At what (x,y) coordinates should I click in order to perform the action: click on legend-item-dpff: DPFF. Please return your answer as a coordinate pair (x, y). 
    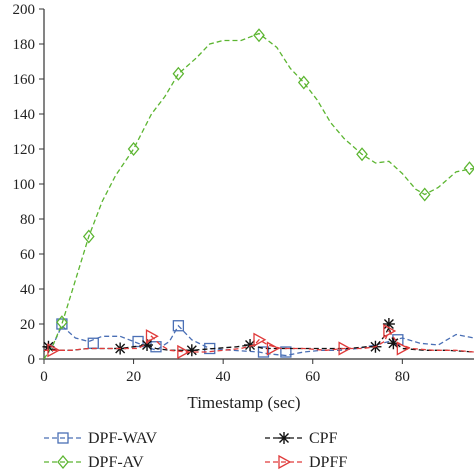
    Looking at the image, I should click on (306, 462).